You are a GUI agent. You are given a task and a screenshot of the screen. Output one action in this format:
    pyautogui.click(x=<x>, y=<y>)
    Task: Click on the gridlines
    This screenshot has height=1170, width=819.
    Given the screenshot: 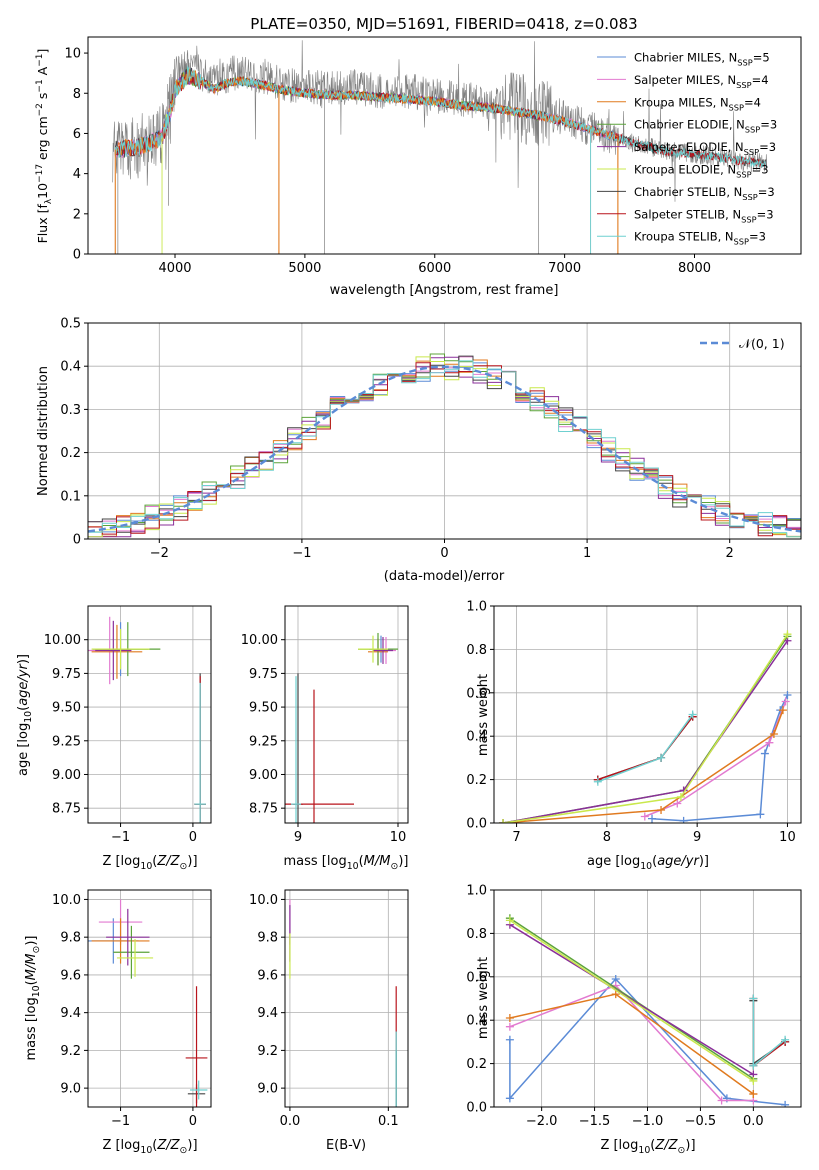 What is the action you would take?
    pyautogui.click(x=346, y=714)
    